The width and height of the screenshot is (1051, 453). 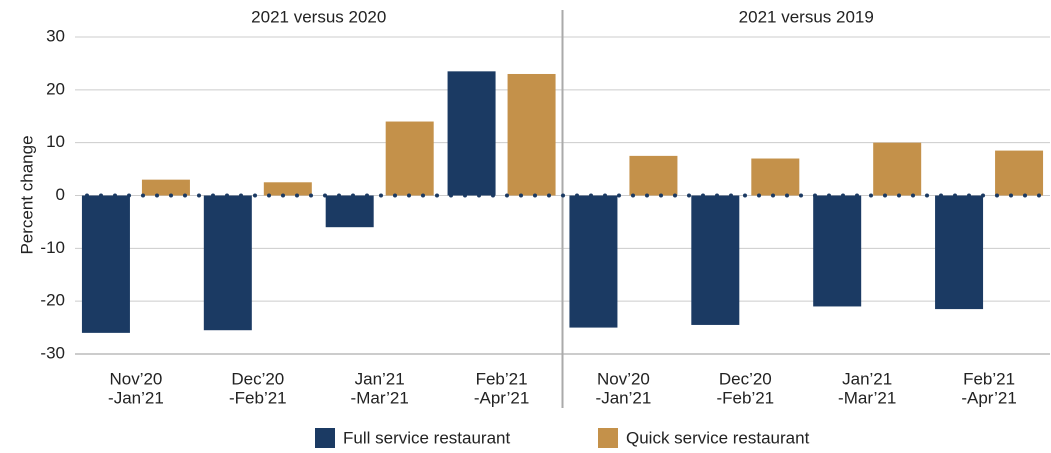 What do you see at coordinates (318, 16) in the screenshot?
I see `panel-title: 2021 versus 2020` at bounding box center [318, 16].